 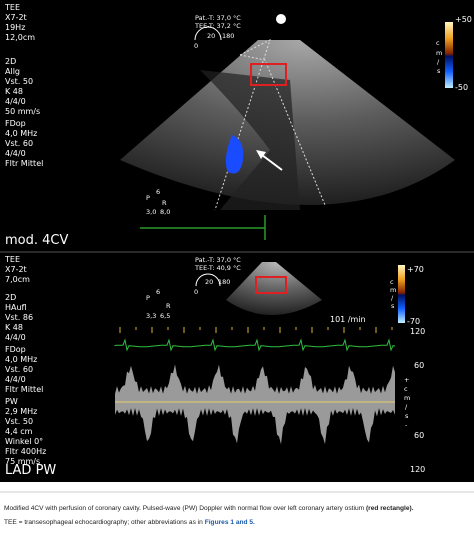 I want to click on probe-icon, so click(x=281, y=19).